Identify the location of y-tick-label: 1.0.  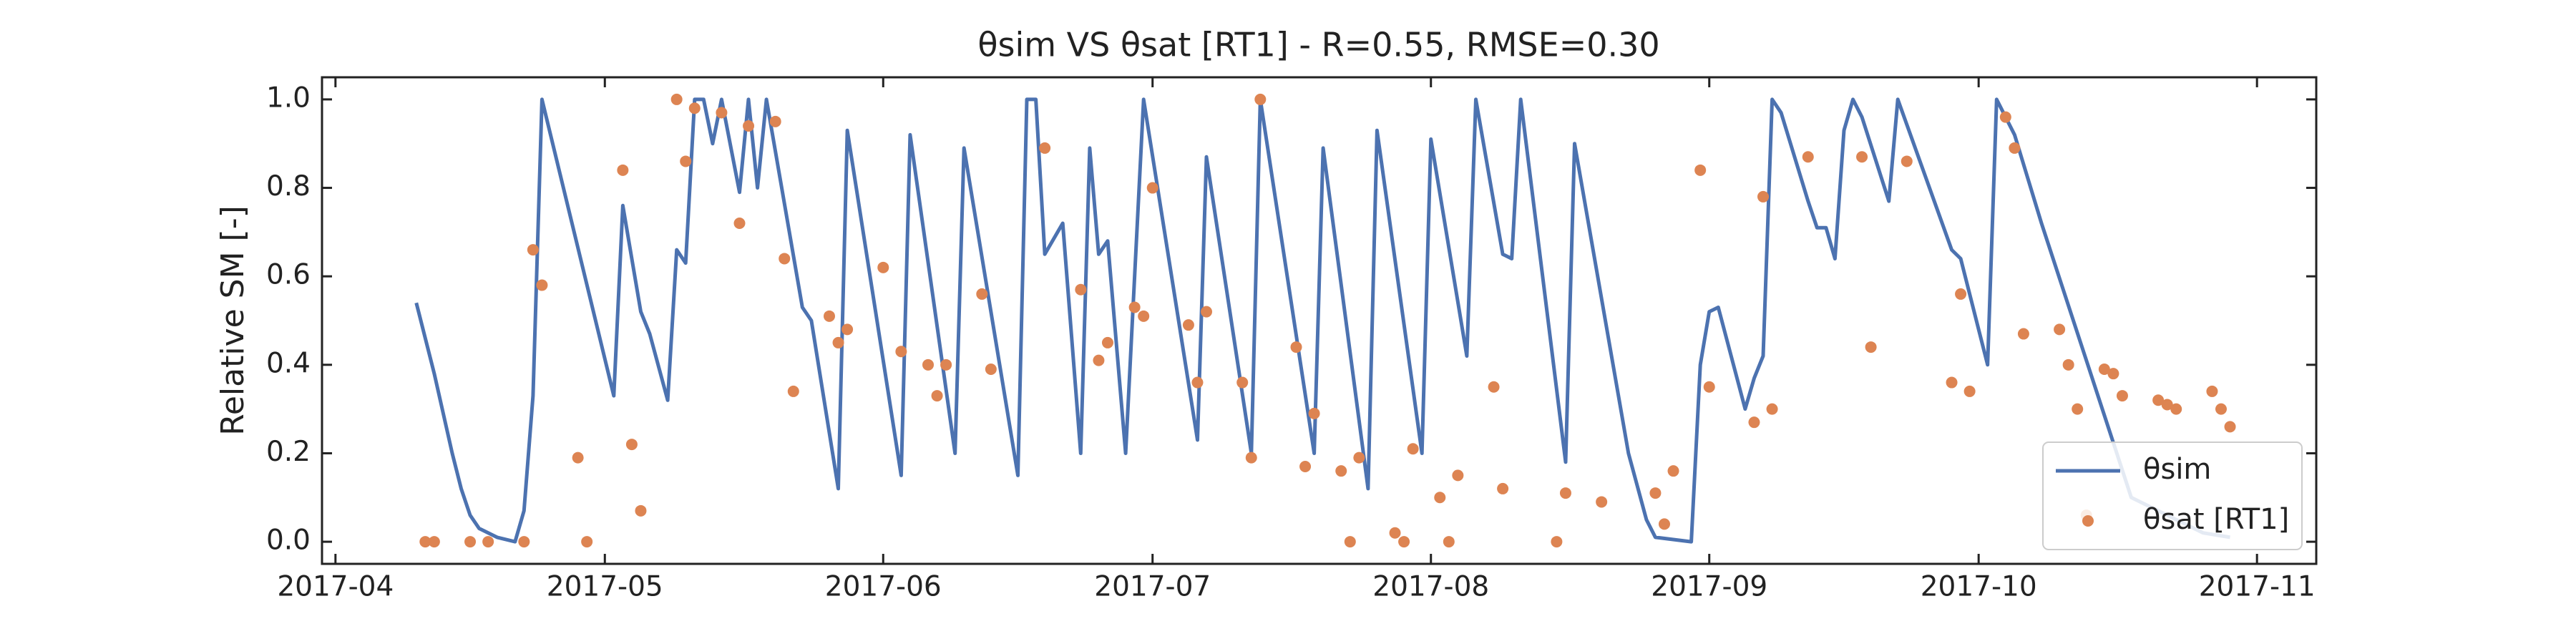
(288, 98).